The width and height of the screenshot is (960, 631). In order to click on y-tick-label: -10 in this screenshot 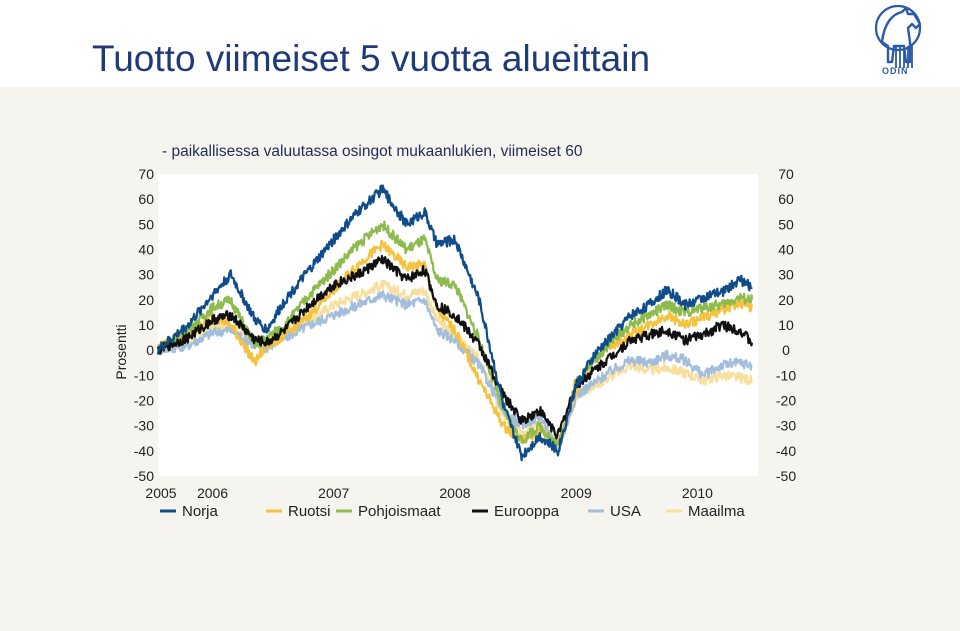, I will do `click(144, 375)`.